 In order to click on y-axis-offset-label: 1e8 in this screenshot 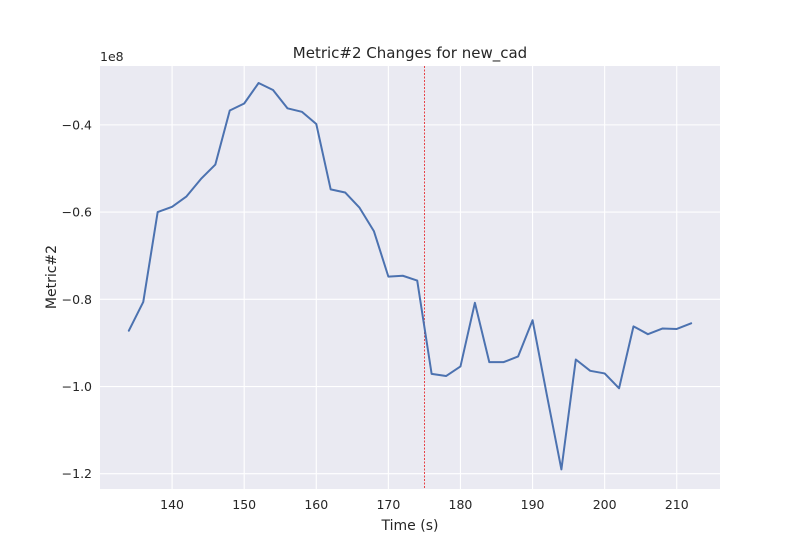, I will do `click(112, 56)`.